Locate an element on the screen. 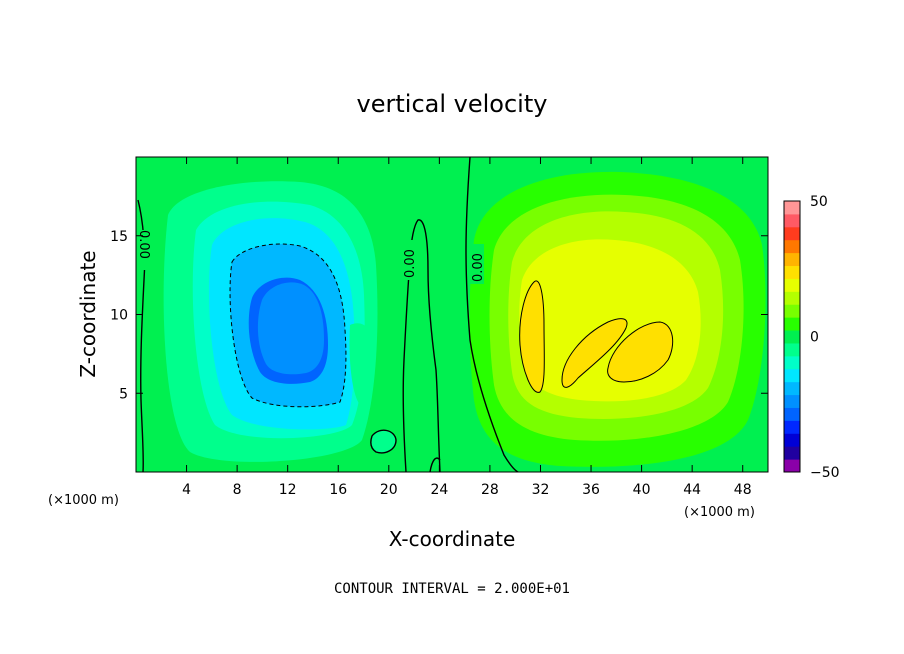  contour-pos-20a is located at coordinates (532, 336).